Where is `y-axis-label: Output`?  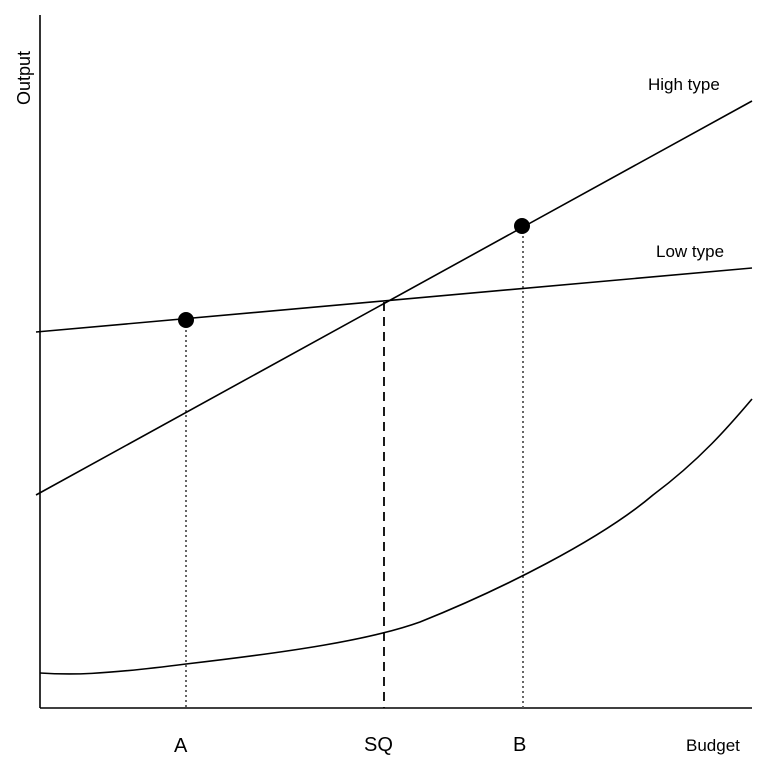 y-axis-label: Output is located at coordinates (24, 78).